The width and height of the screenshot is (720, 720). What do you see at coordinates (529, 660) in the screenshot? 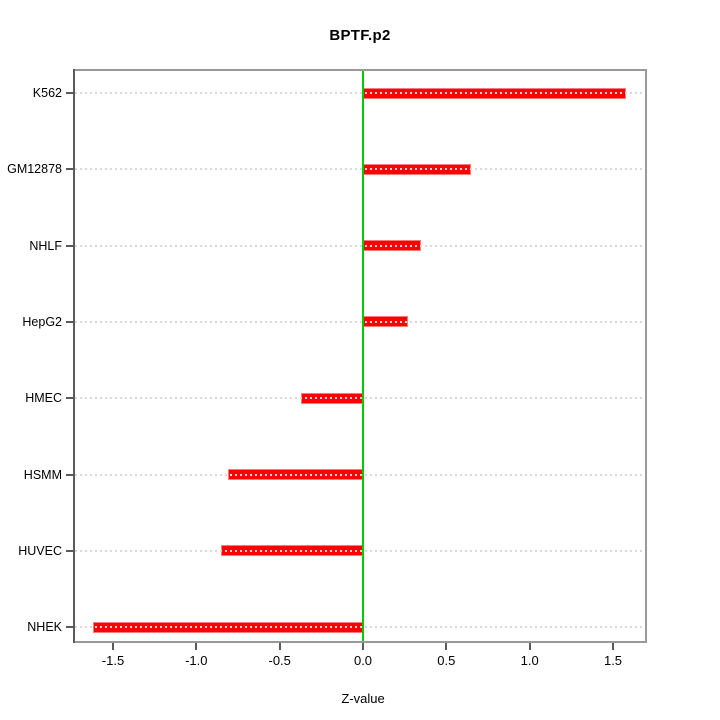
I see `x-tick-label: 1.0` at bounding box center [529, 660].